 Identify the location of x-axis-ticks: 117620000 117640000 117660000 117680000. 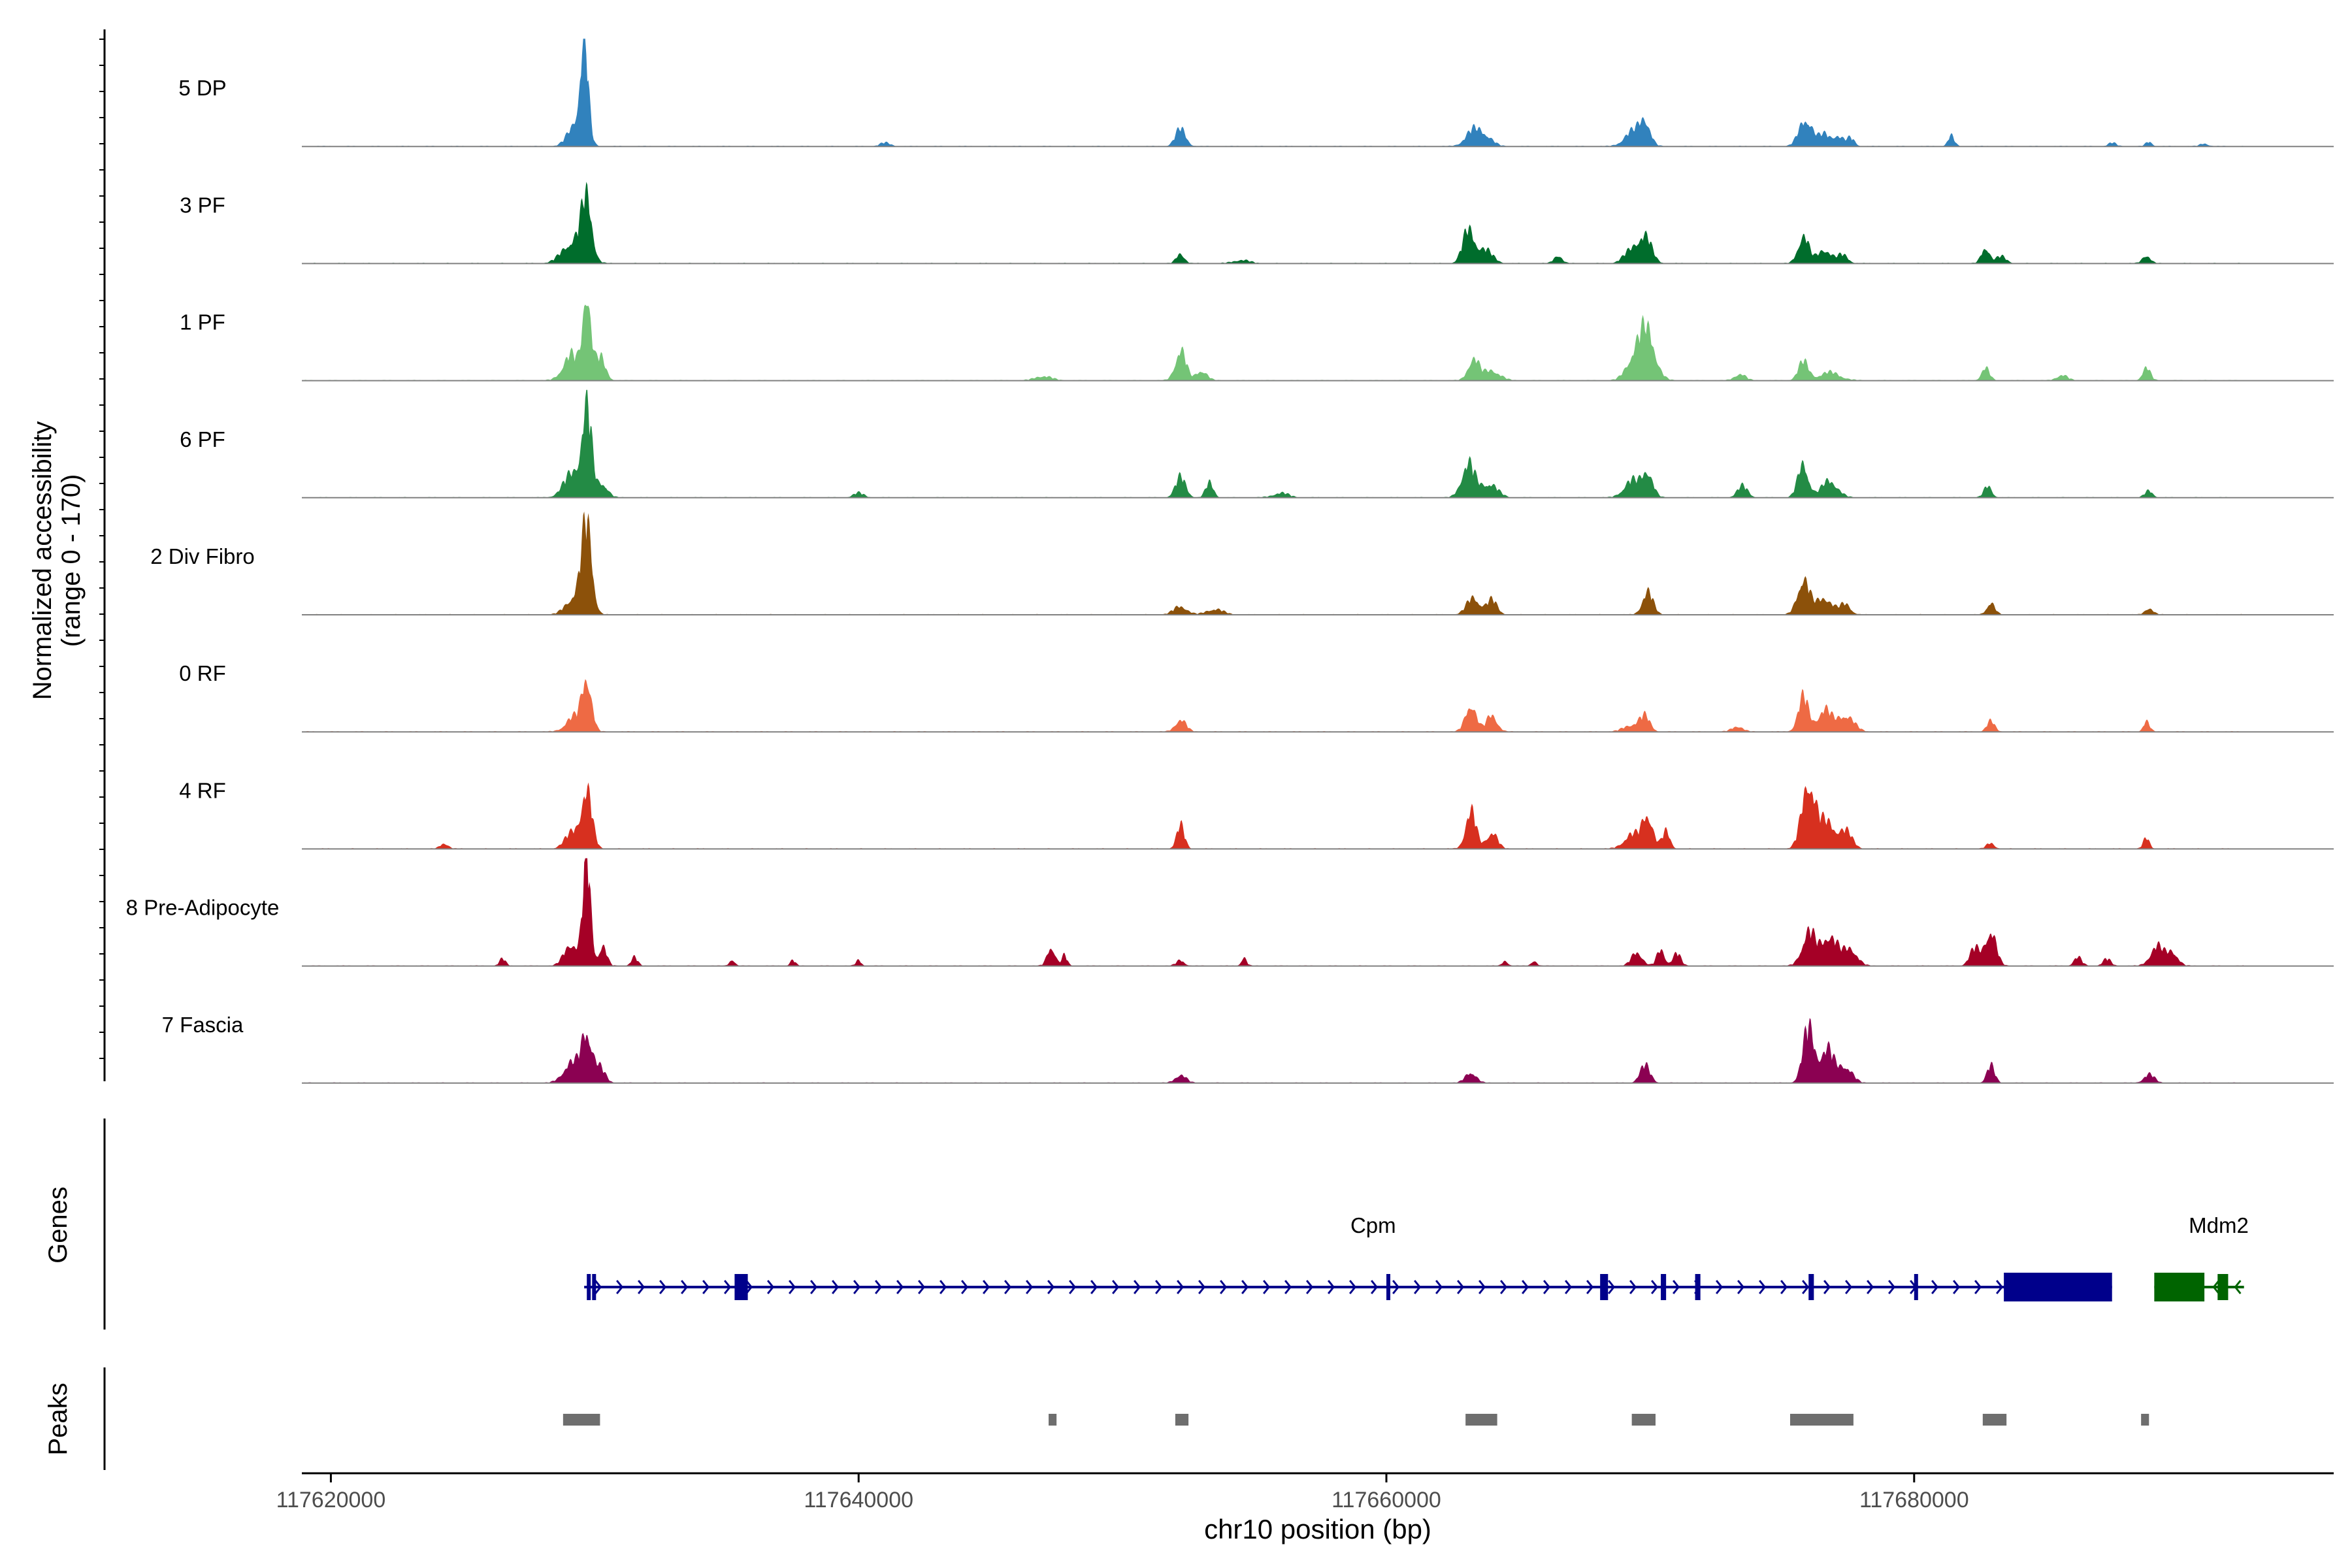
(1122, 1492).